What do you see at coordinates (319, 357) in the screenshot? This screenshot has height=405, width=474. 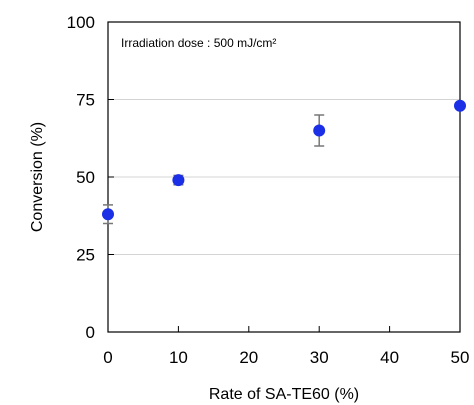 I see `x-tick-label: 30` at bounding box center [319, 357].